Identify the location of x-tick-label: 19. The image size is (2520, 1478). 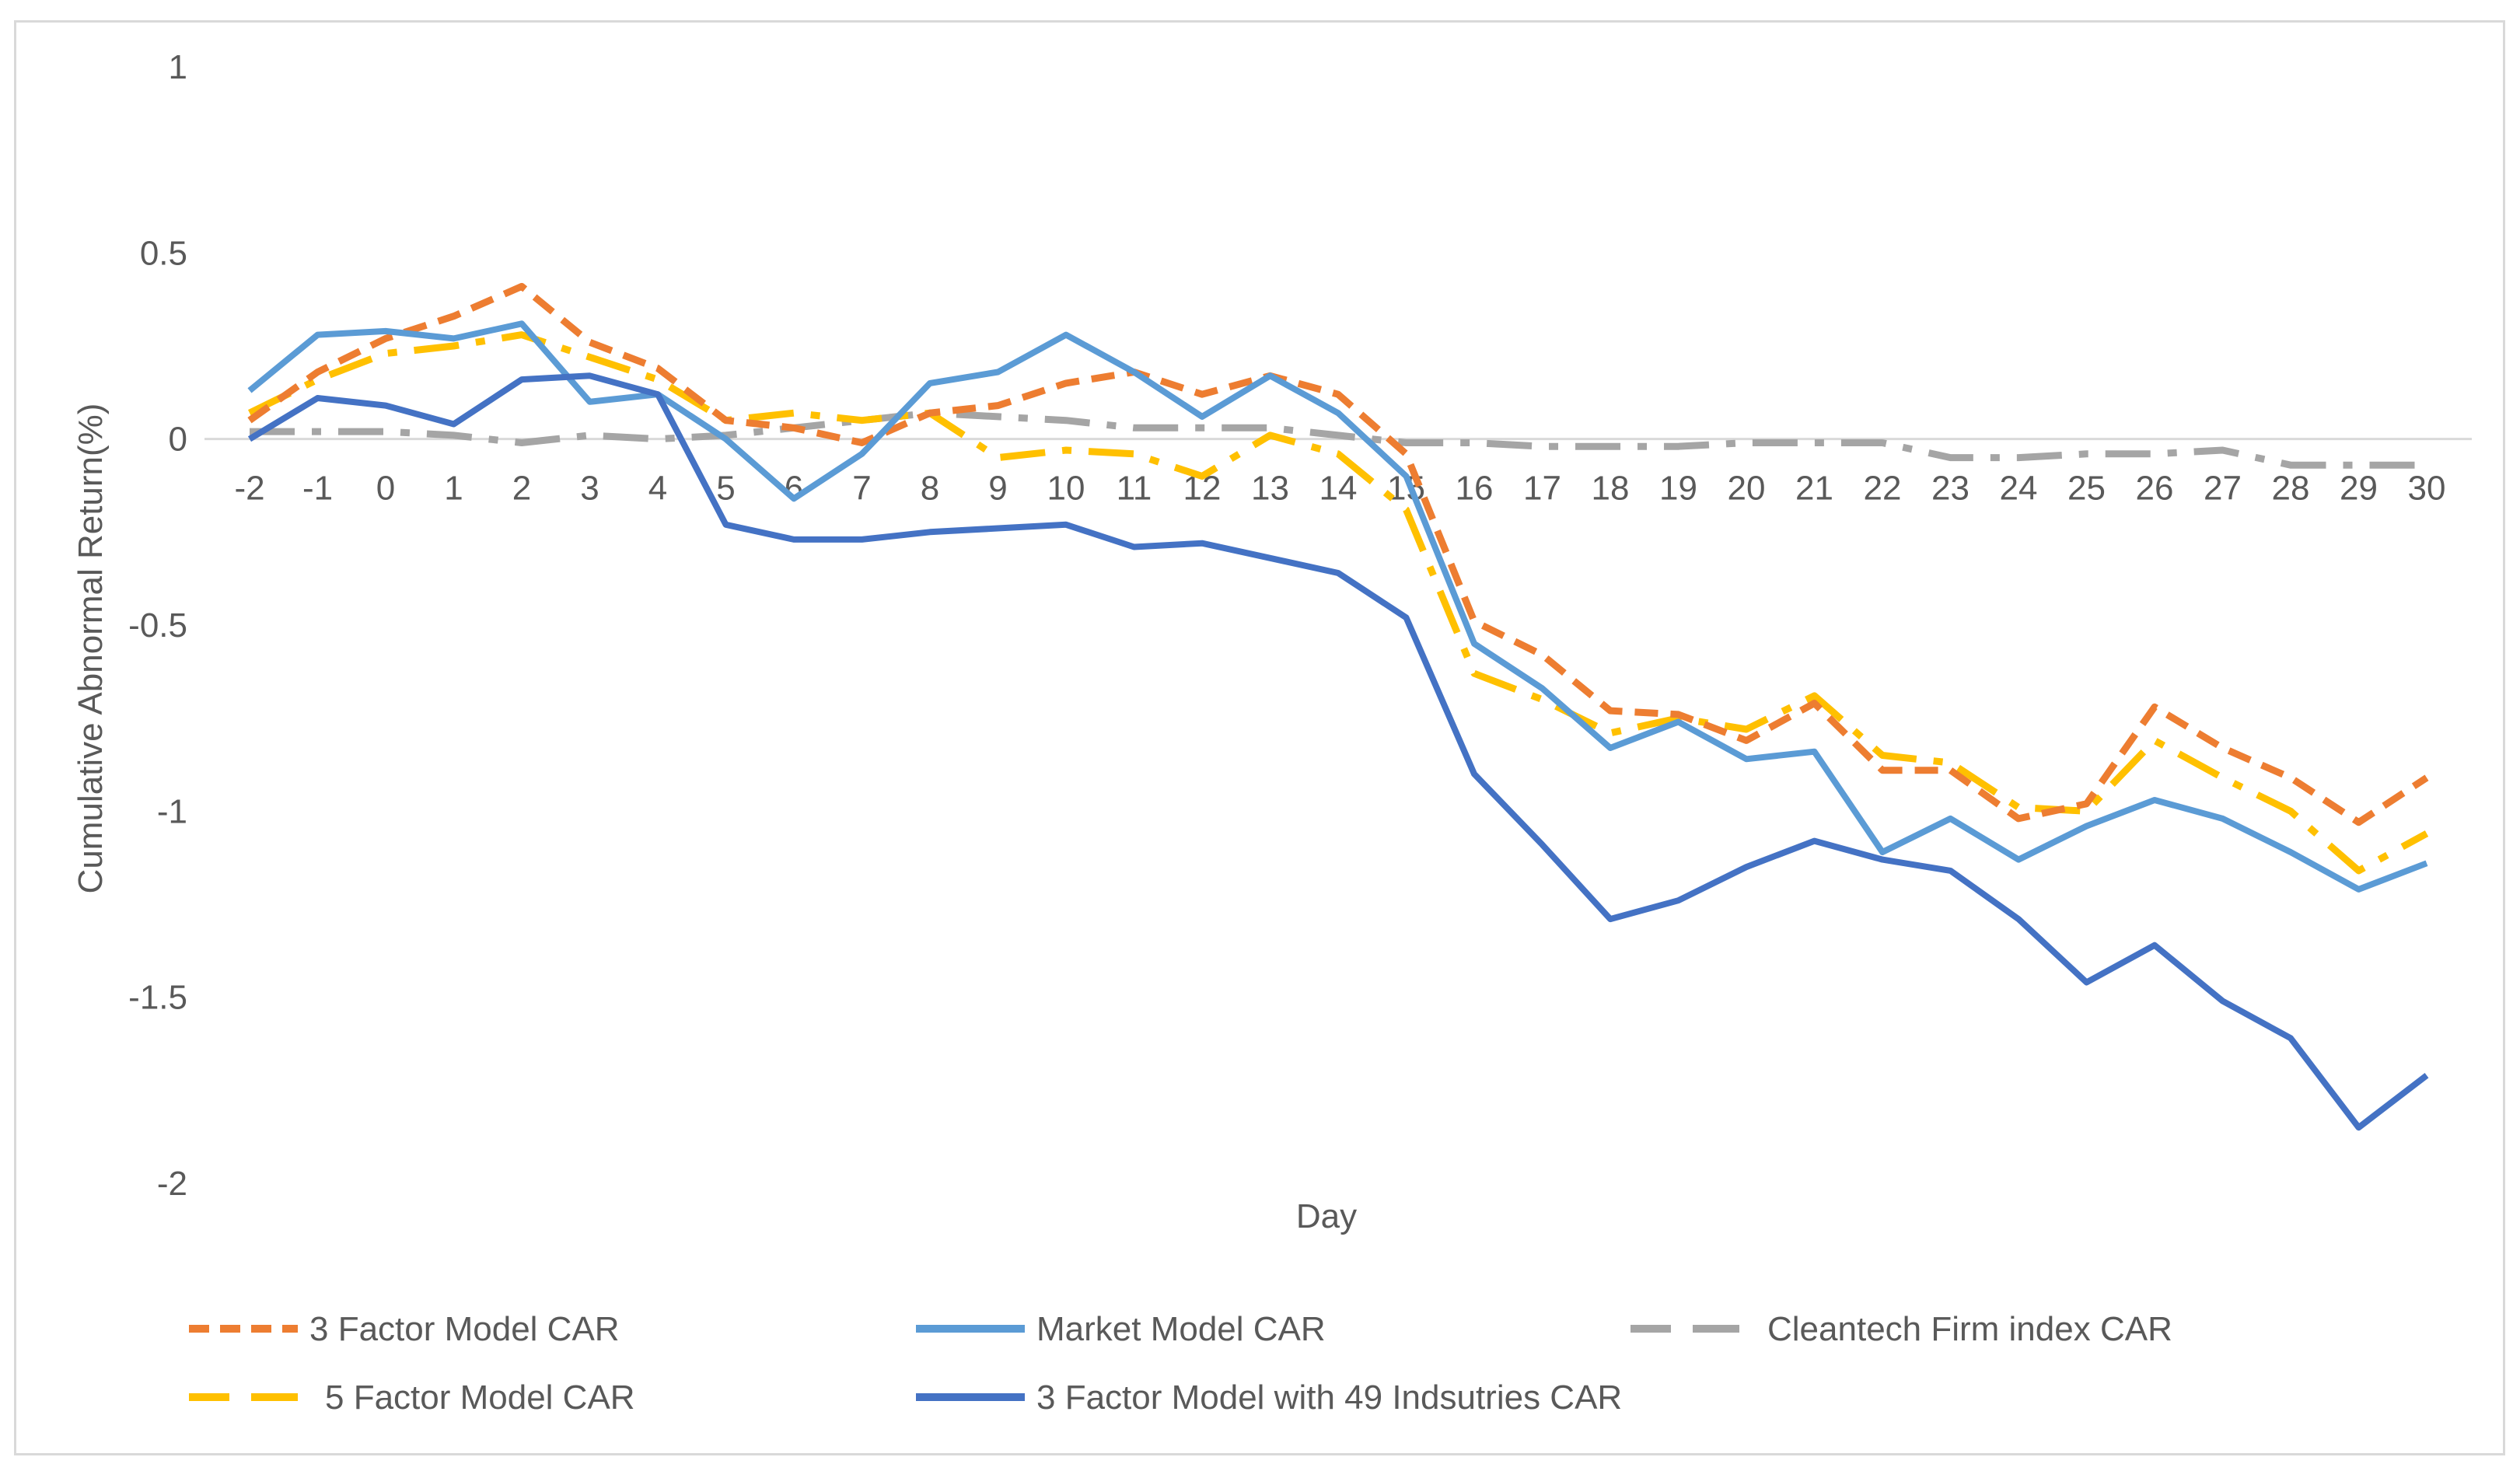
(1678, 489).